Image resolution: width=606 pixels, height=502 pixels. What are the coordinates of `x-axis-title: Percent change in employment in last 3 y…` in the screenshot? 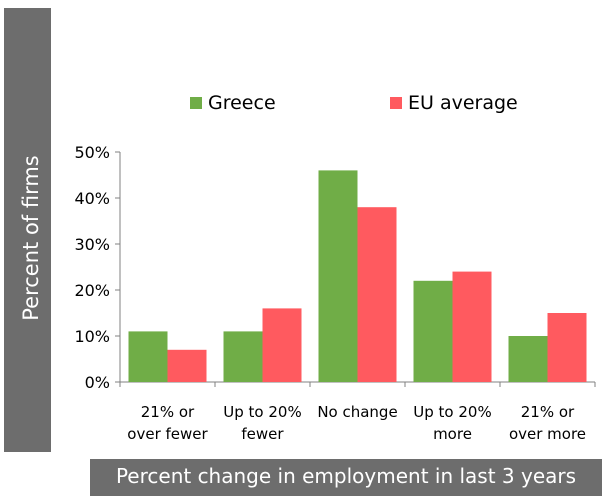 It's located at (346, 476).